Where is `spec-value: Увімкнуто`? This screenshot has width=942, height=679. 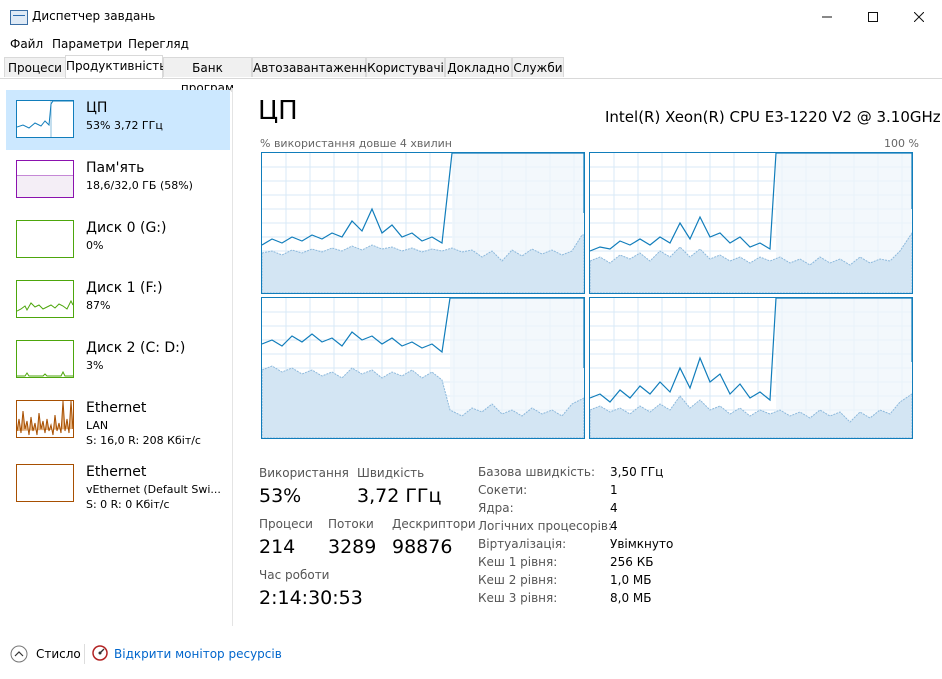 spec-value: Увімкнуто is located at coordinates (642, 544).